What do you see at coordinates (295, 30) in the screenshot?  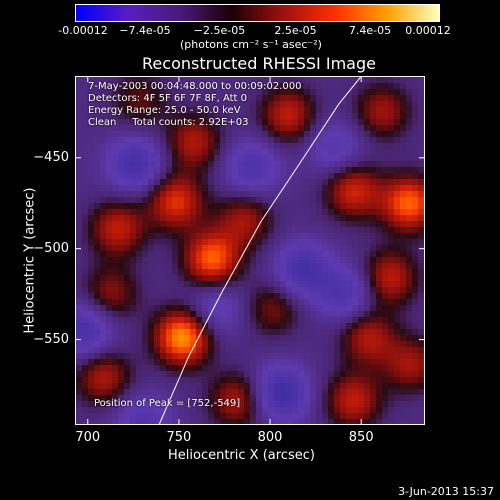 I see `colorbar-tick-label: 2.5e-05` at bounding box center [295, 30].